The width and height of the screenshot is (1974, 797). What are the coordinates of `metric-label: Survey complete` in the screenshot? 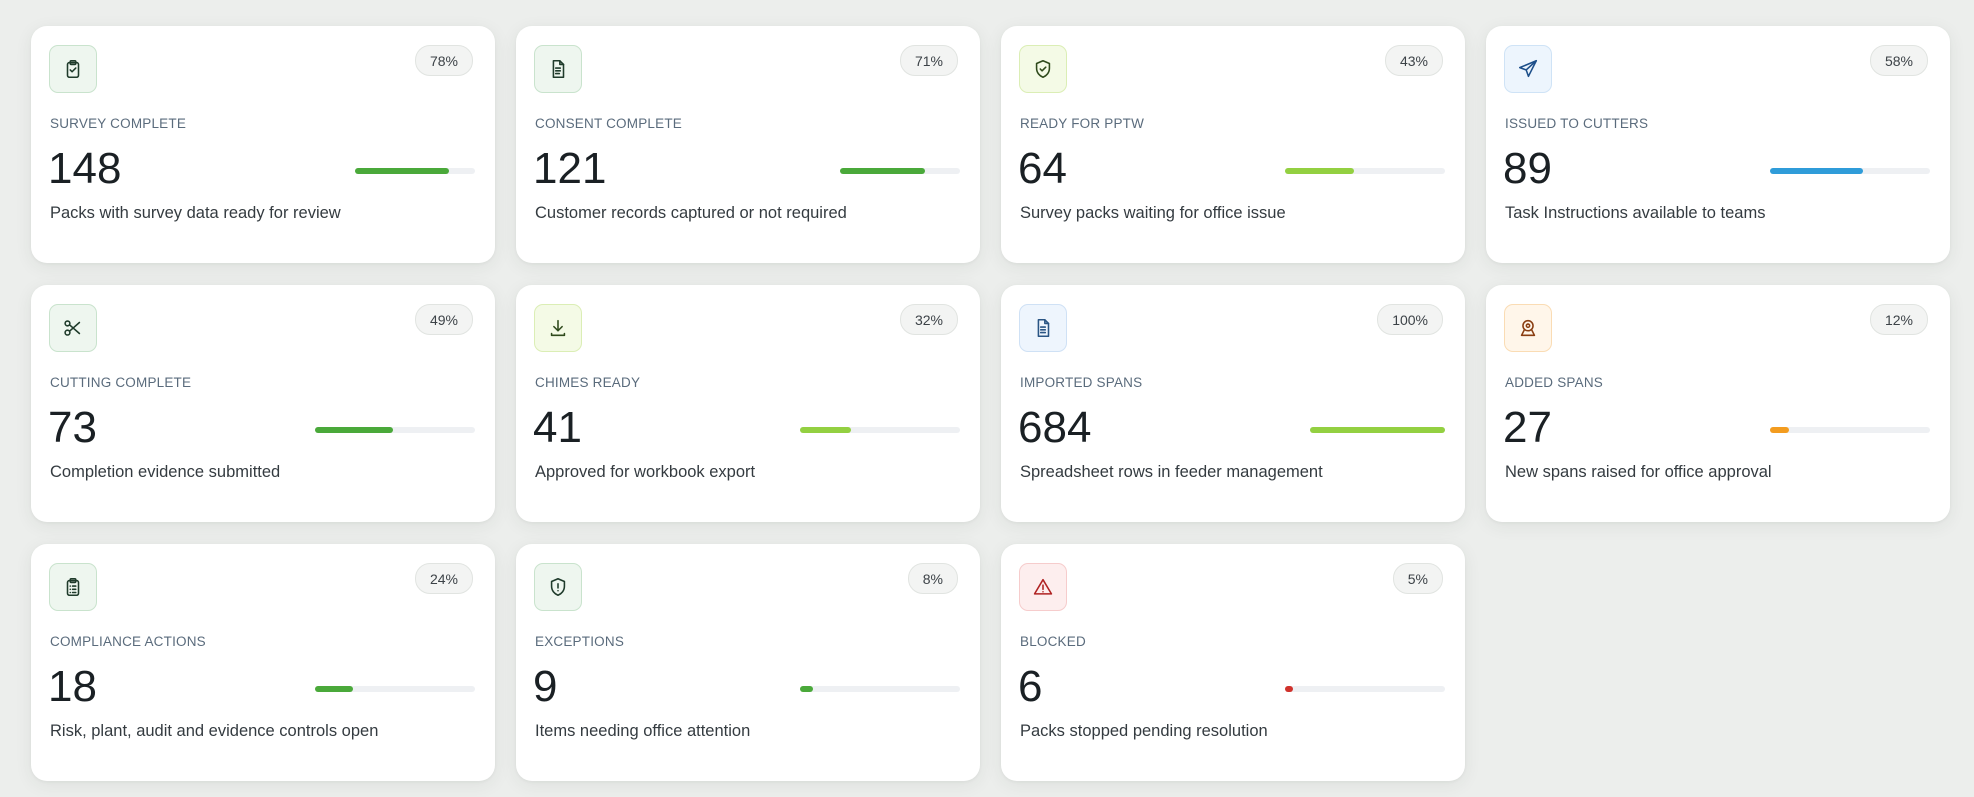 It's located at (118, 123).